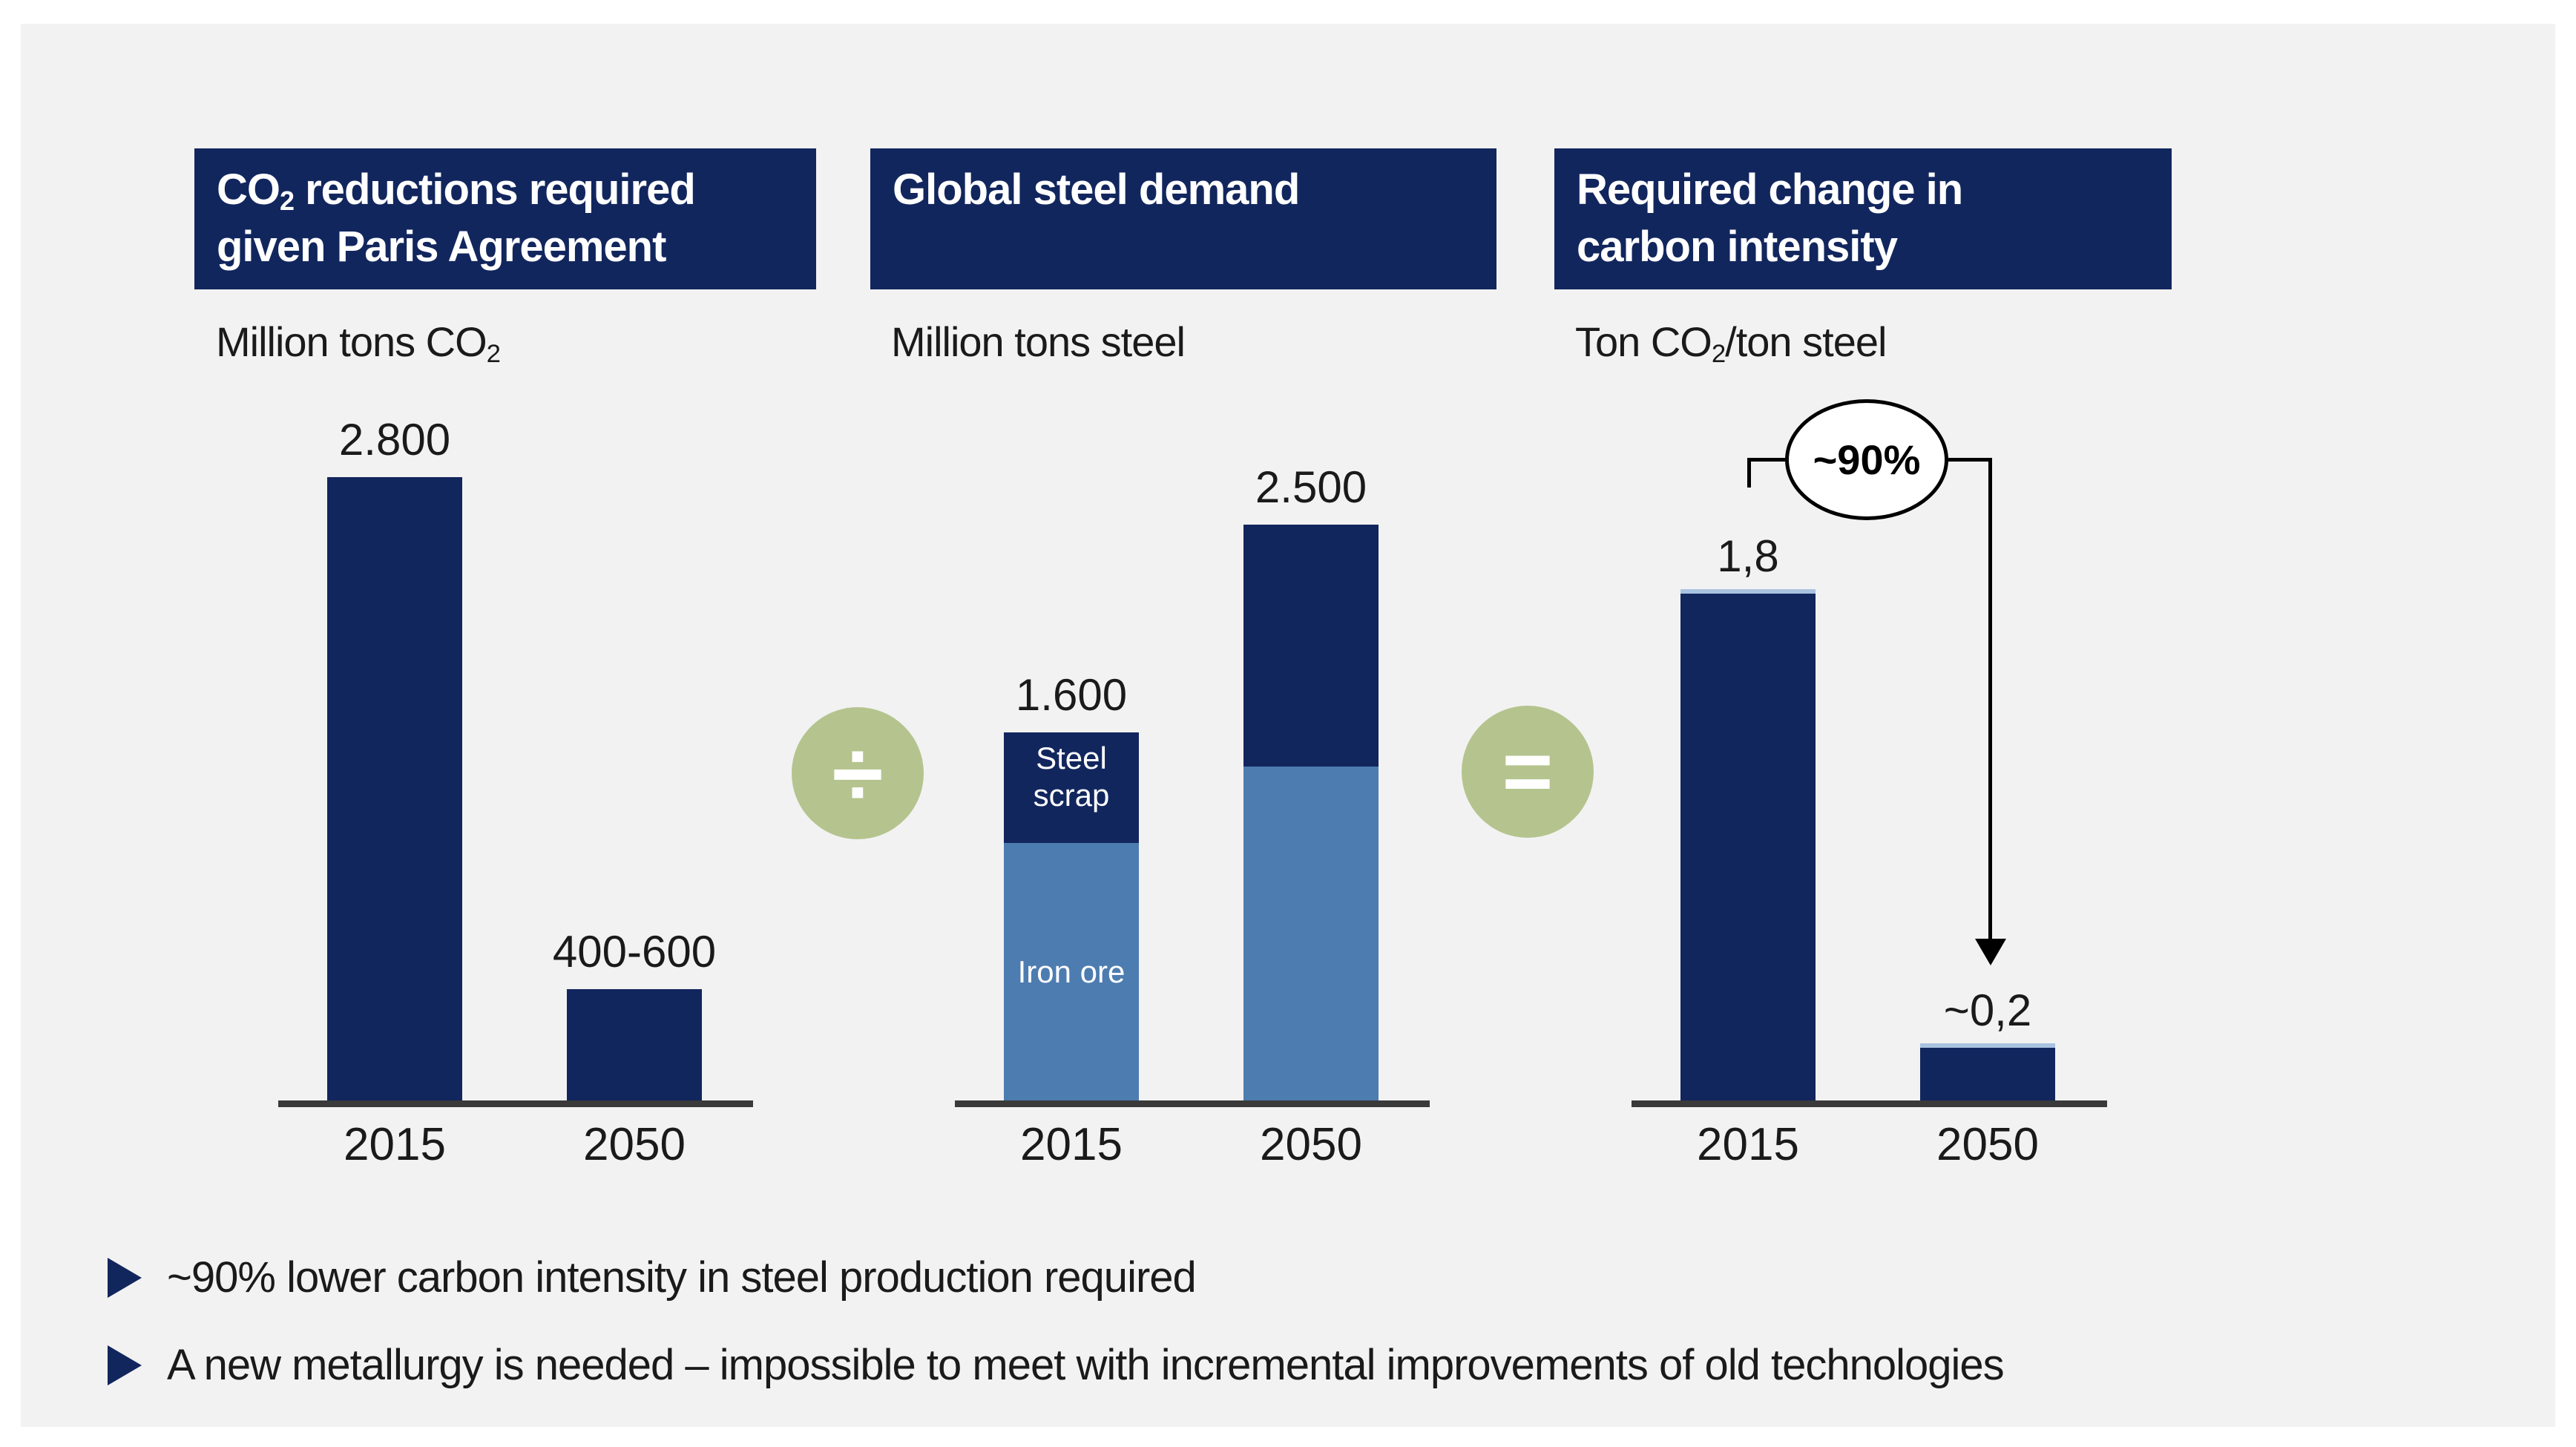 This screenshot has height=1447, width=2576. I want to click on annotation-label: ~90%, so click(1867, 459).